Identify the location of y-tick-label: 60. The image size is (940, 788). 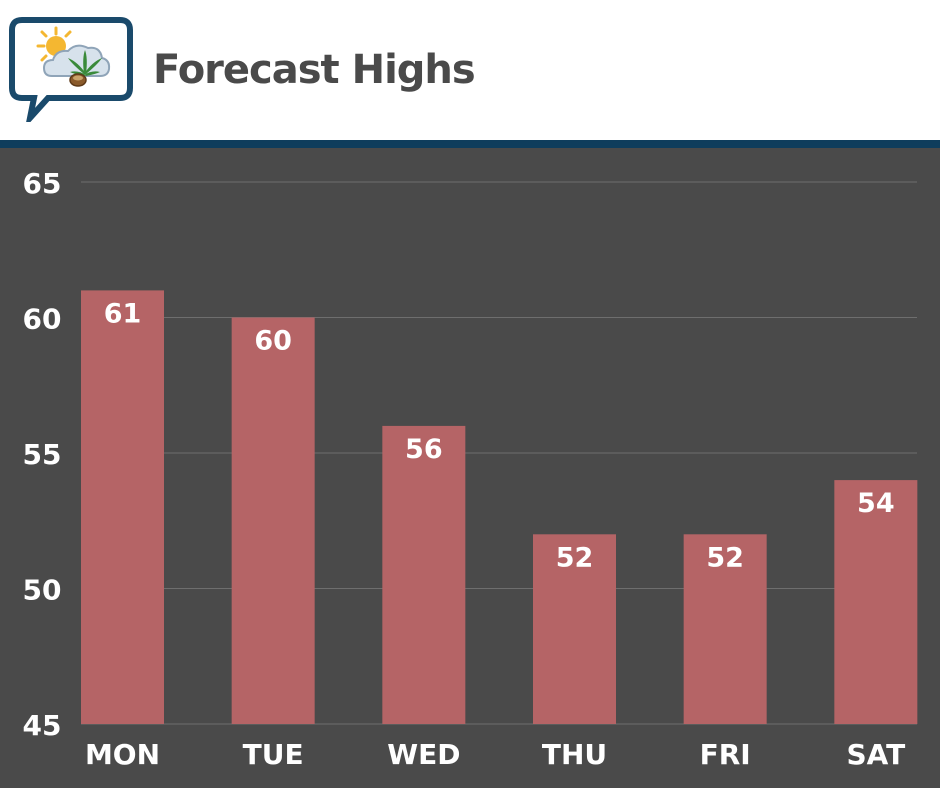
(42, 319).